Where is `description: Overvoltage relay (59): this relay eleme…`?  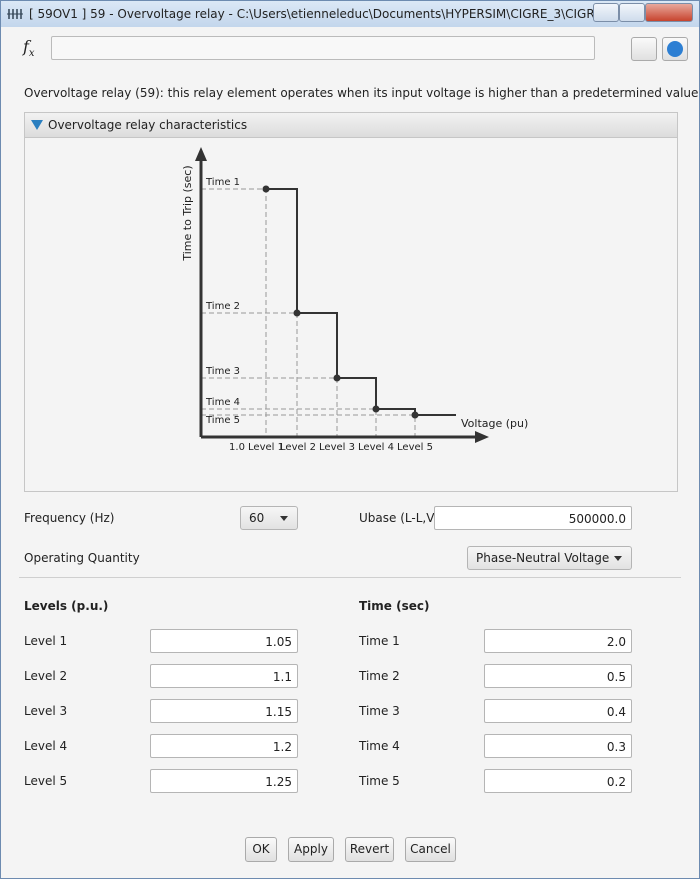 description: Overvoltage relay (59): this relay eleme… is located at coordinates (362, 93).